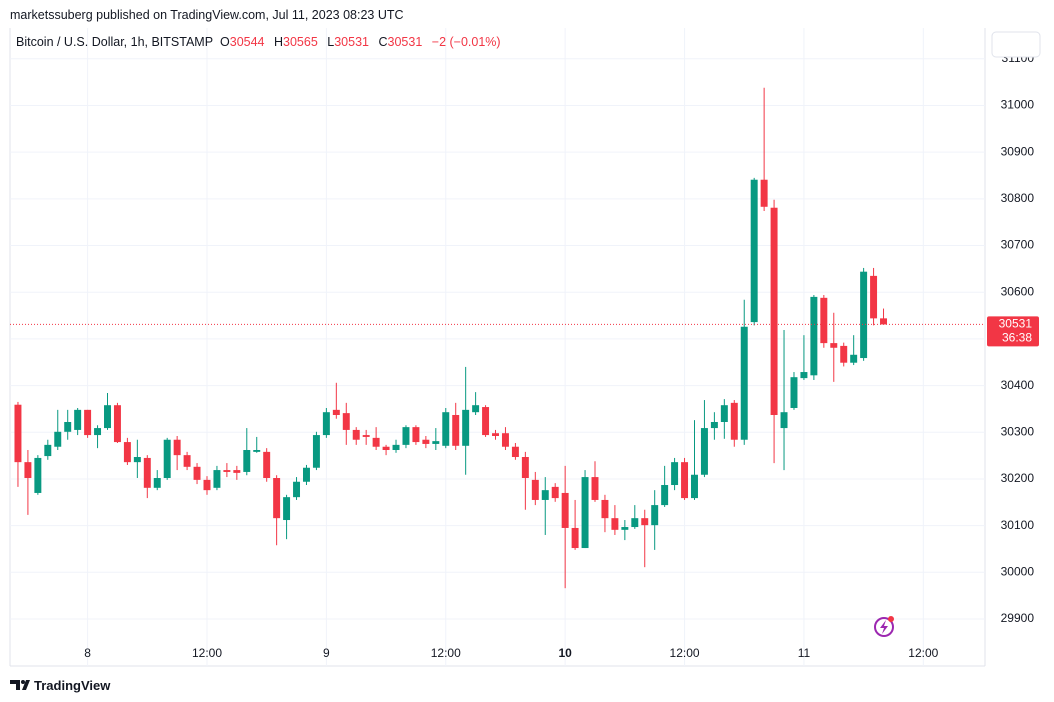  Describe the element at coordinates (87, 653) in the screenshot. I see `x-tick-label: 8` at that location.